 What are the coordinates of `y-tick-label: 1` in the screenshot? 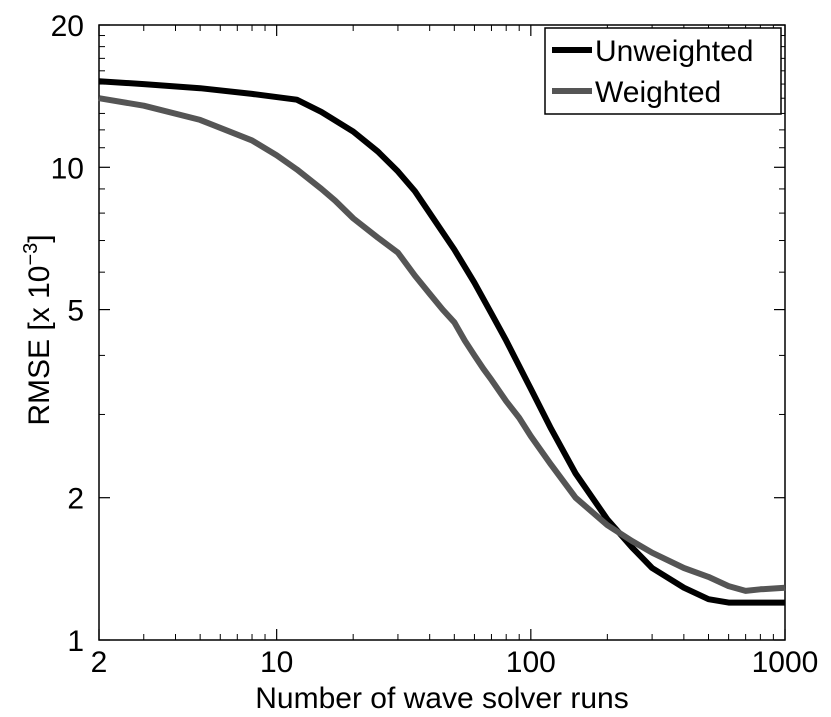 It's located at (75, 641).